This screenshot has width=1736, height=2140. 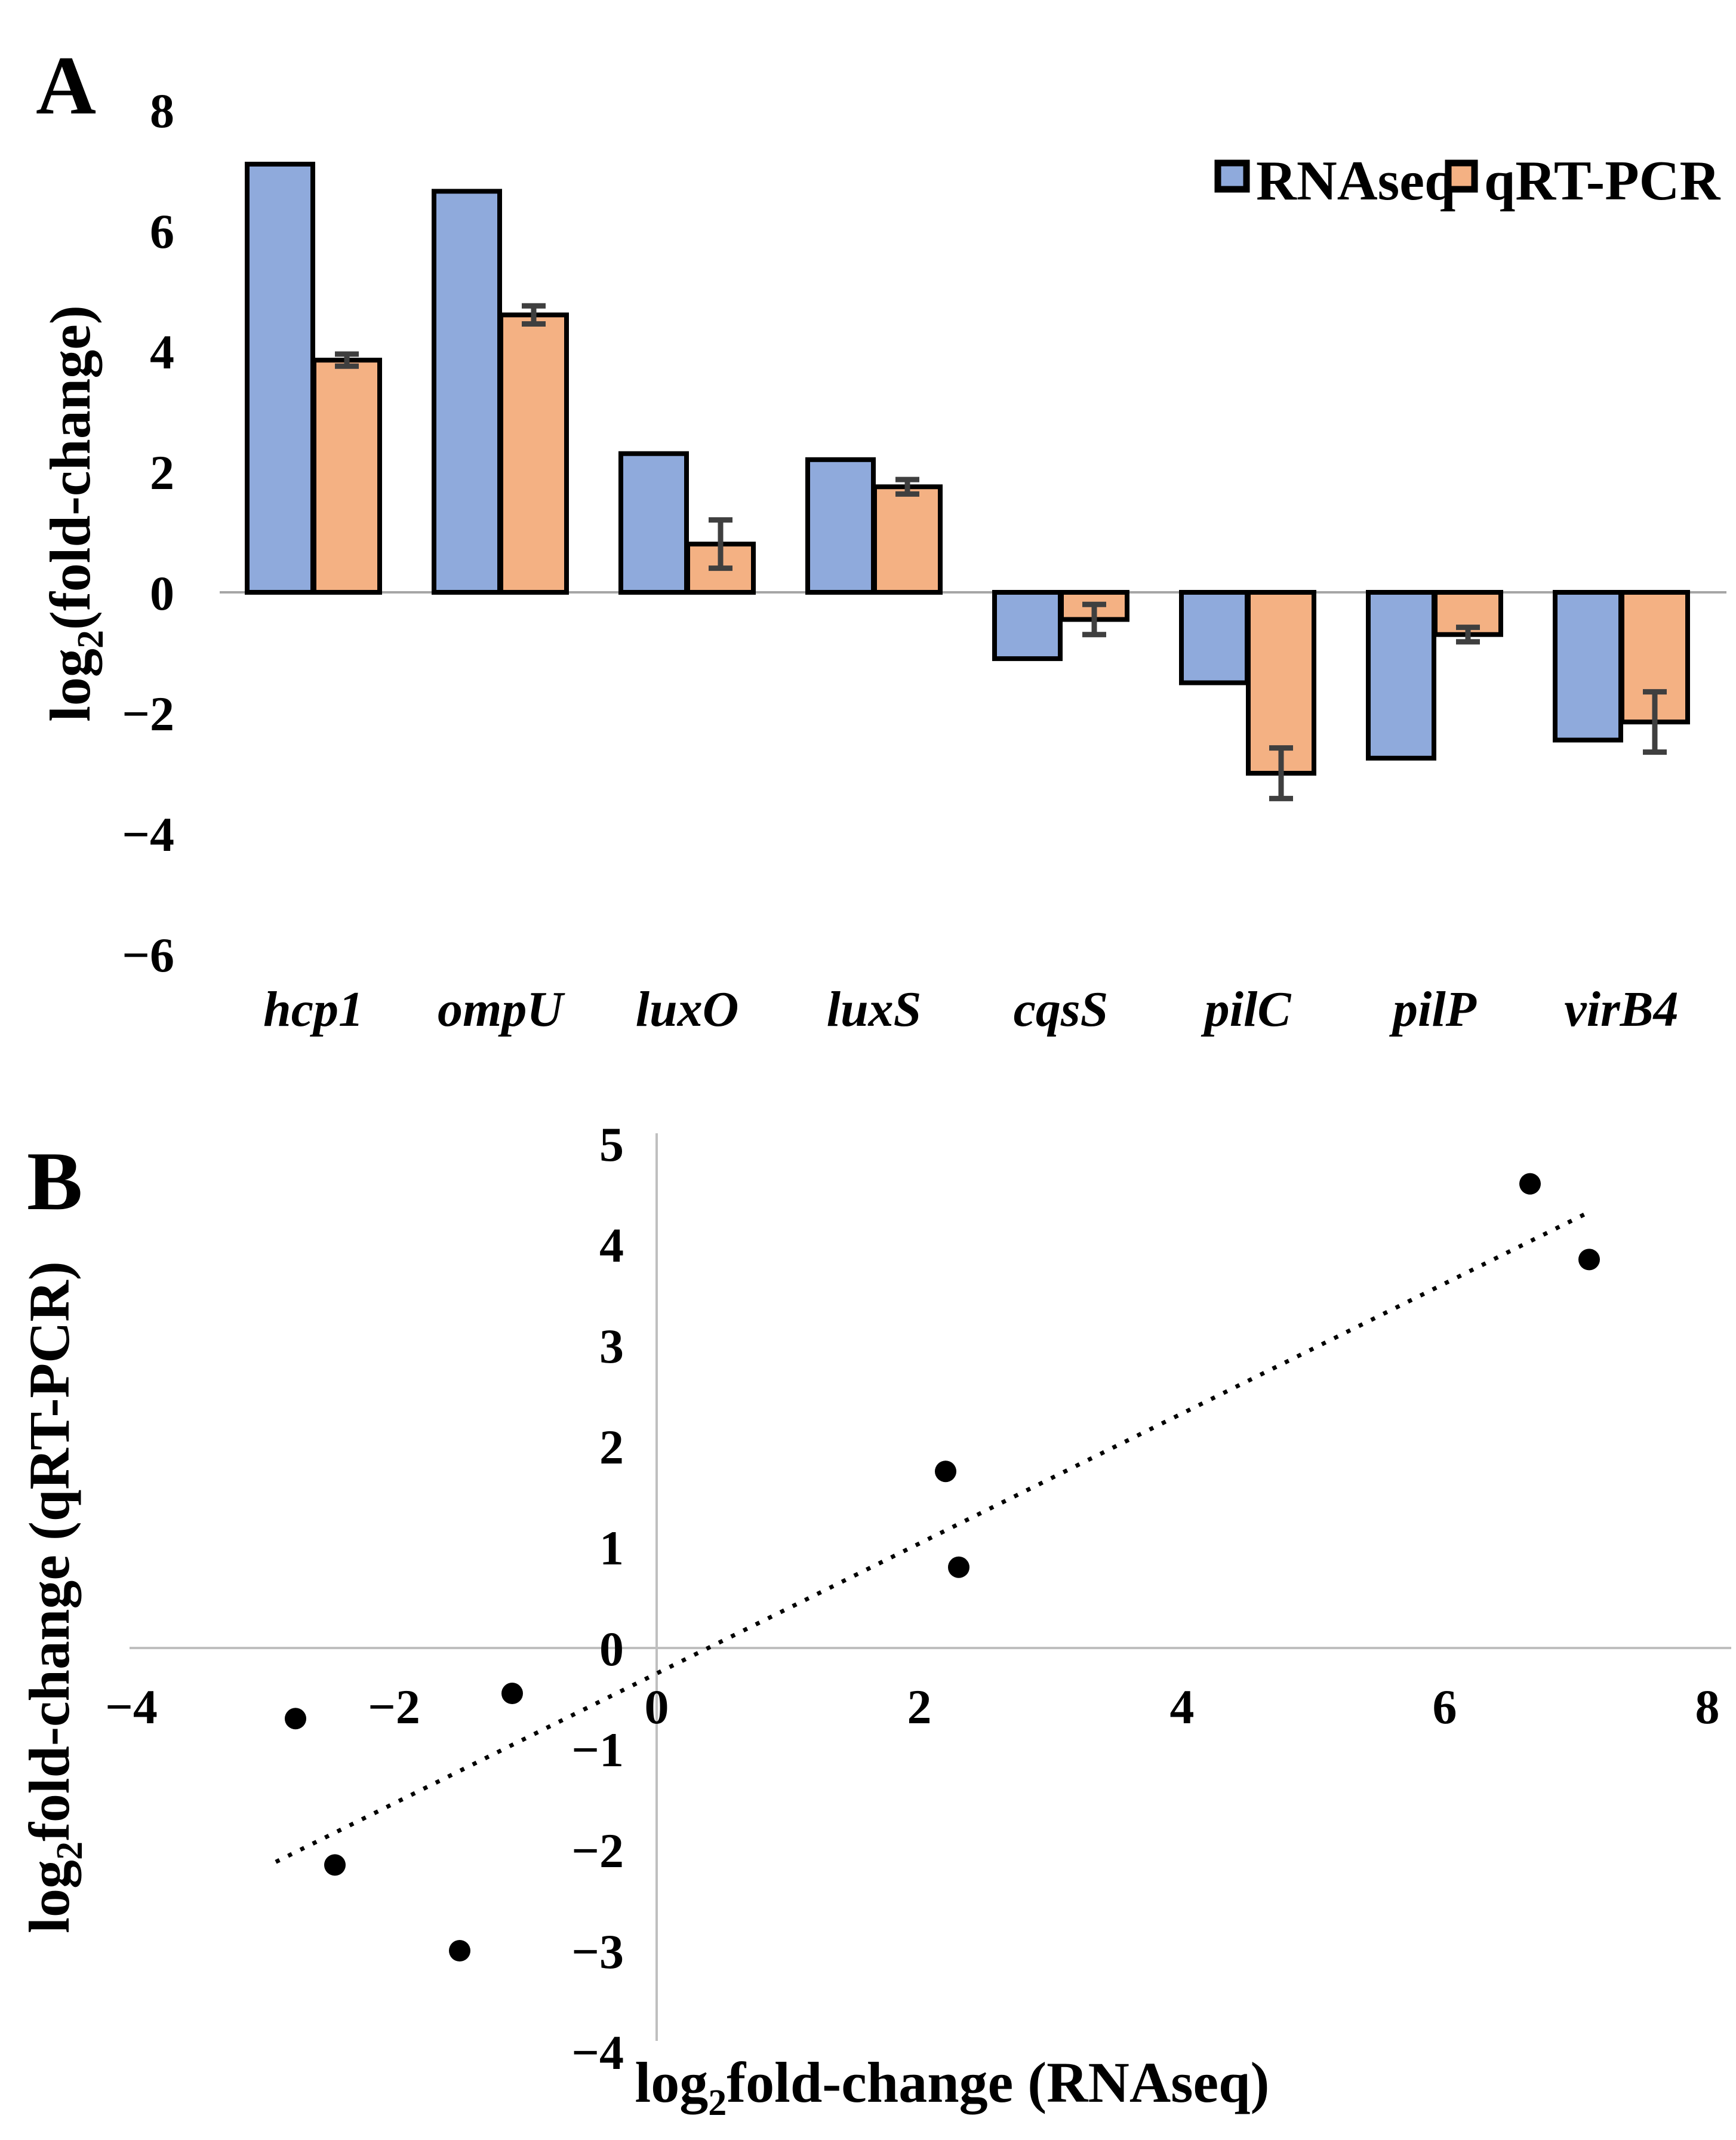 I want to click on panel-b-x-tick-2: 2, so click(x=919, y=1707).